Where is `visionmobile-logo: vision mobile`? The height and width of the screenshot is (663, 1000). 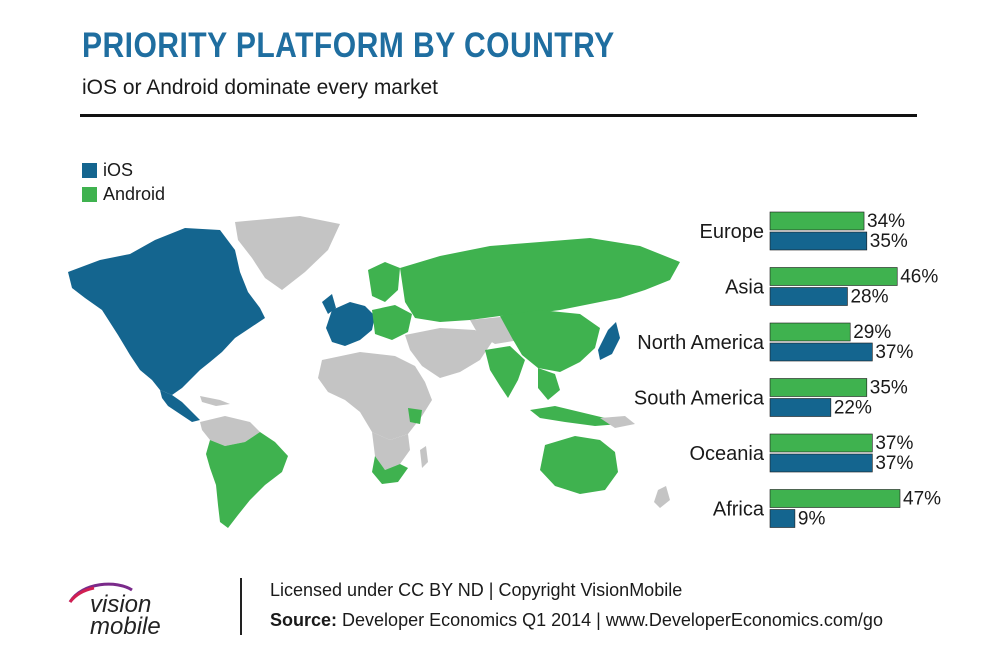
visionmobile-logo: vision mobile is located at coordinates (114, 611).